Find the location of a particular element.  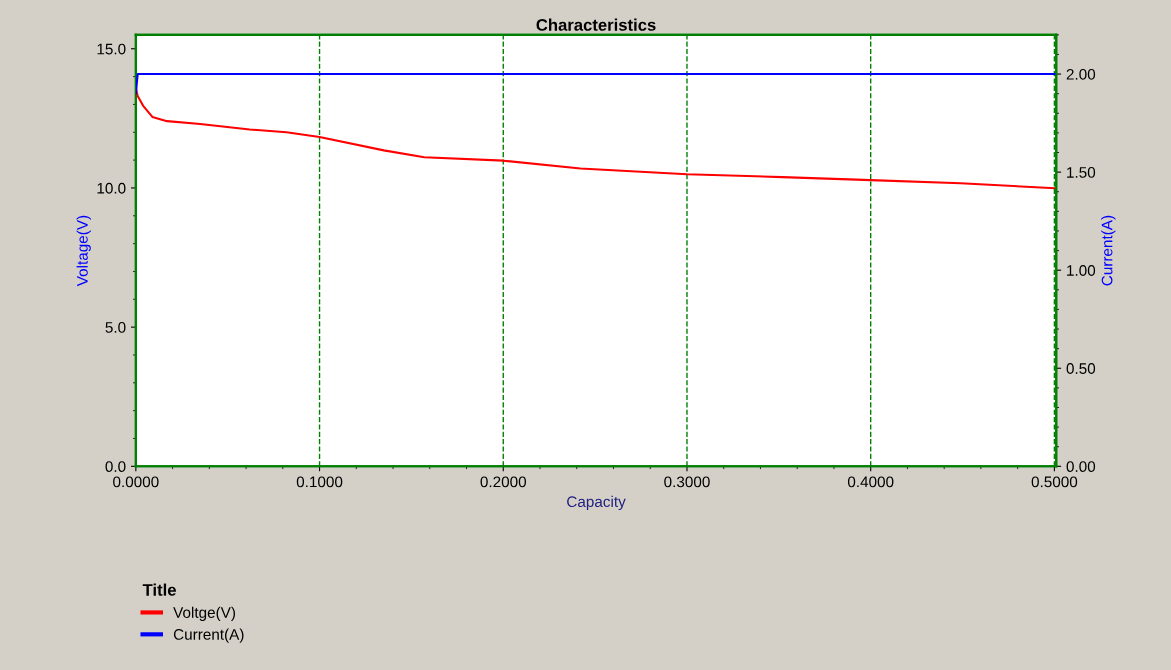

y2-axis-title: Current(A) is located at coordinates (1108, 250).